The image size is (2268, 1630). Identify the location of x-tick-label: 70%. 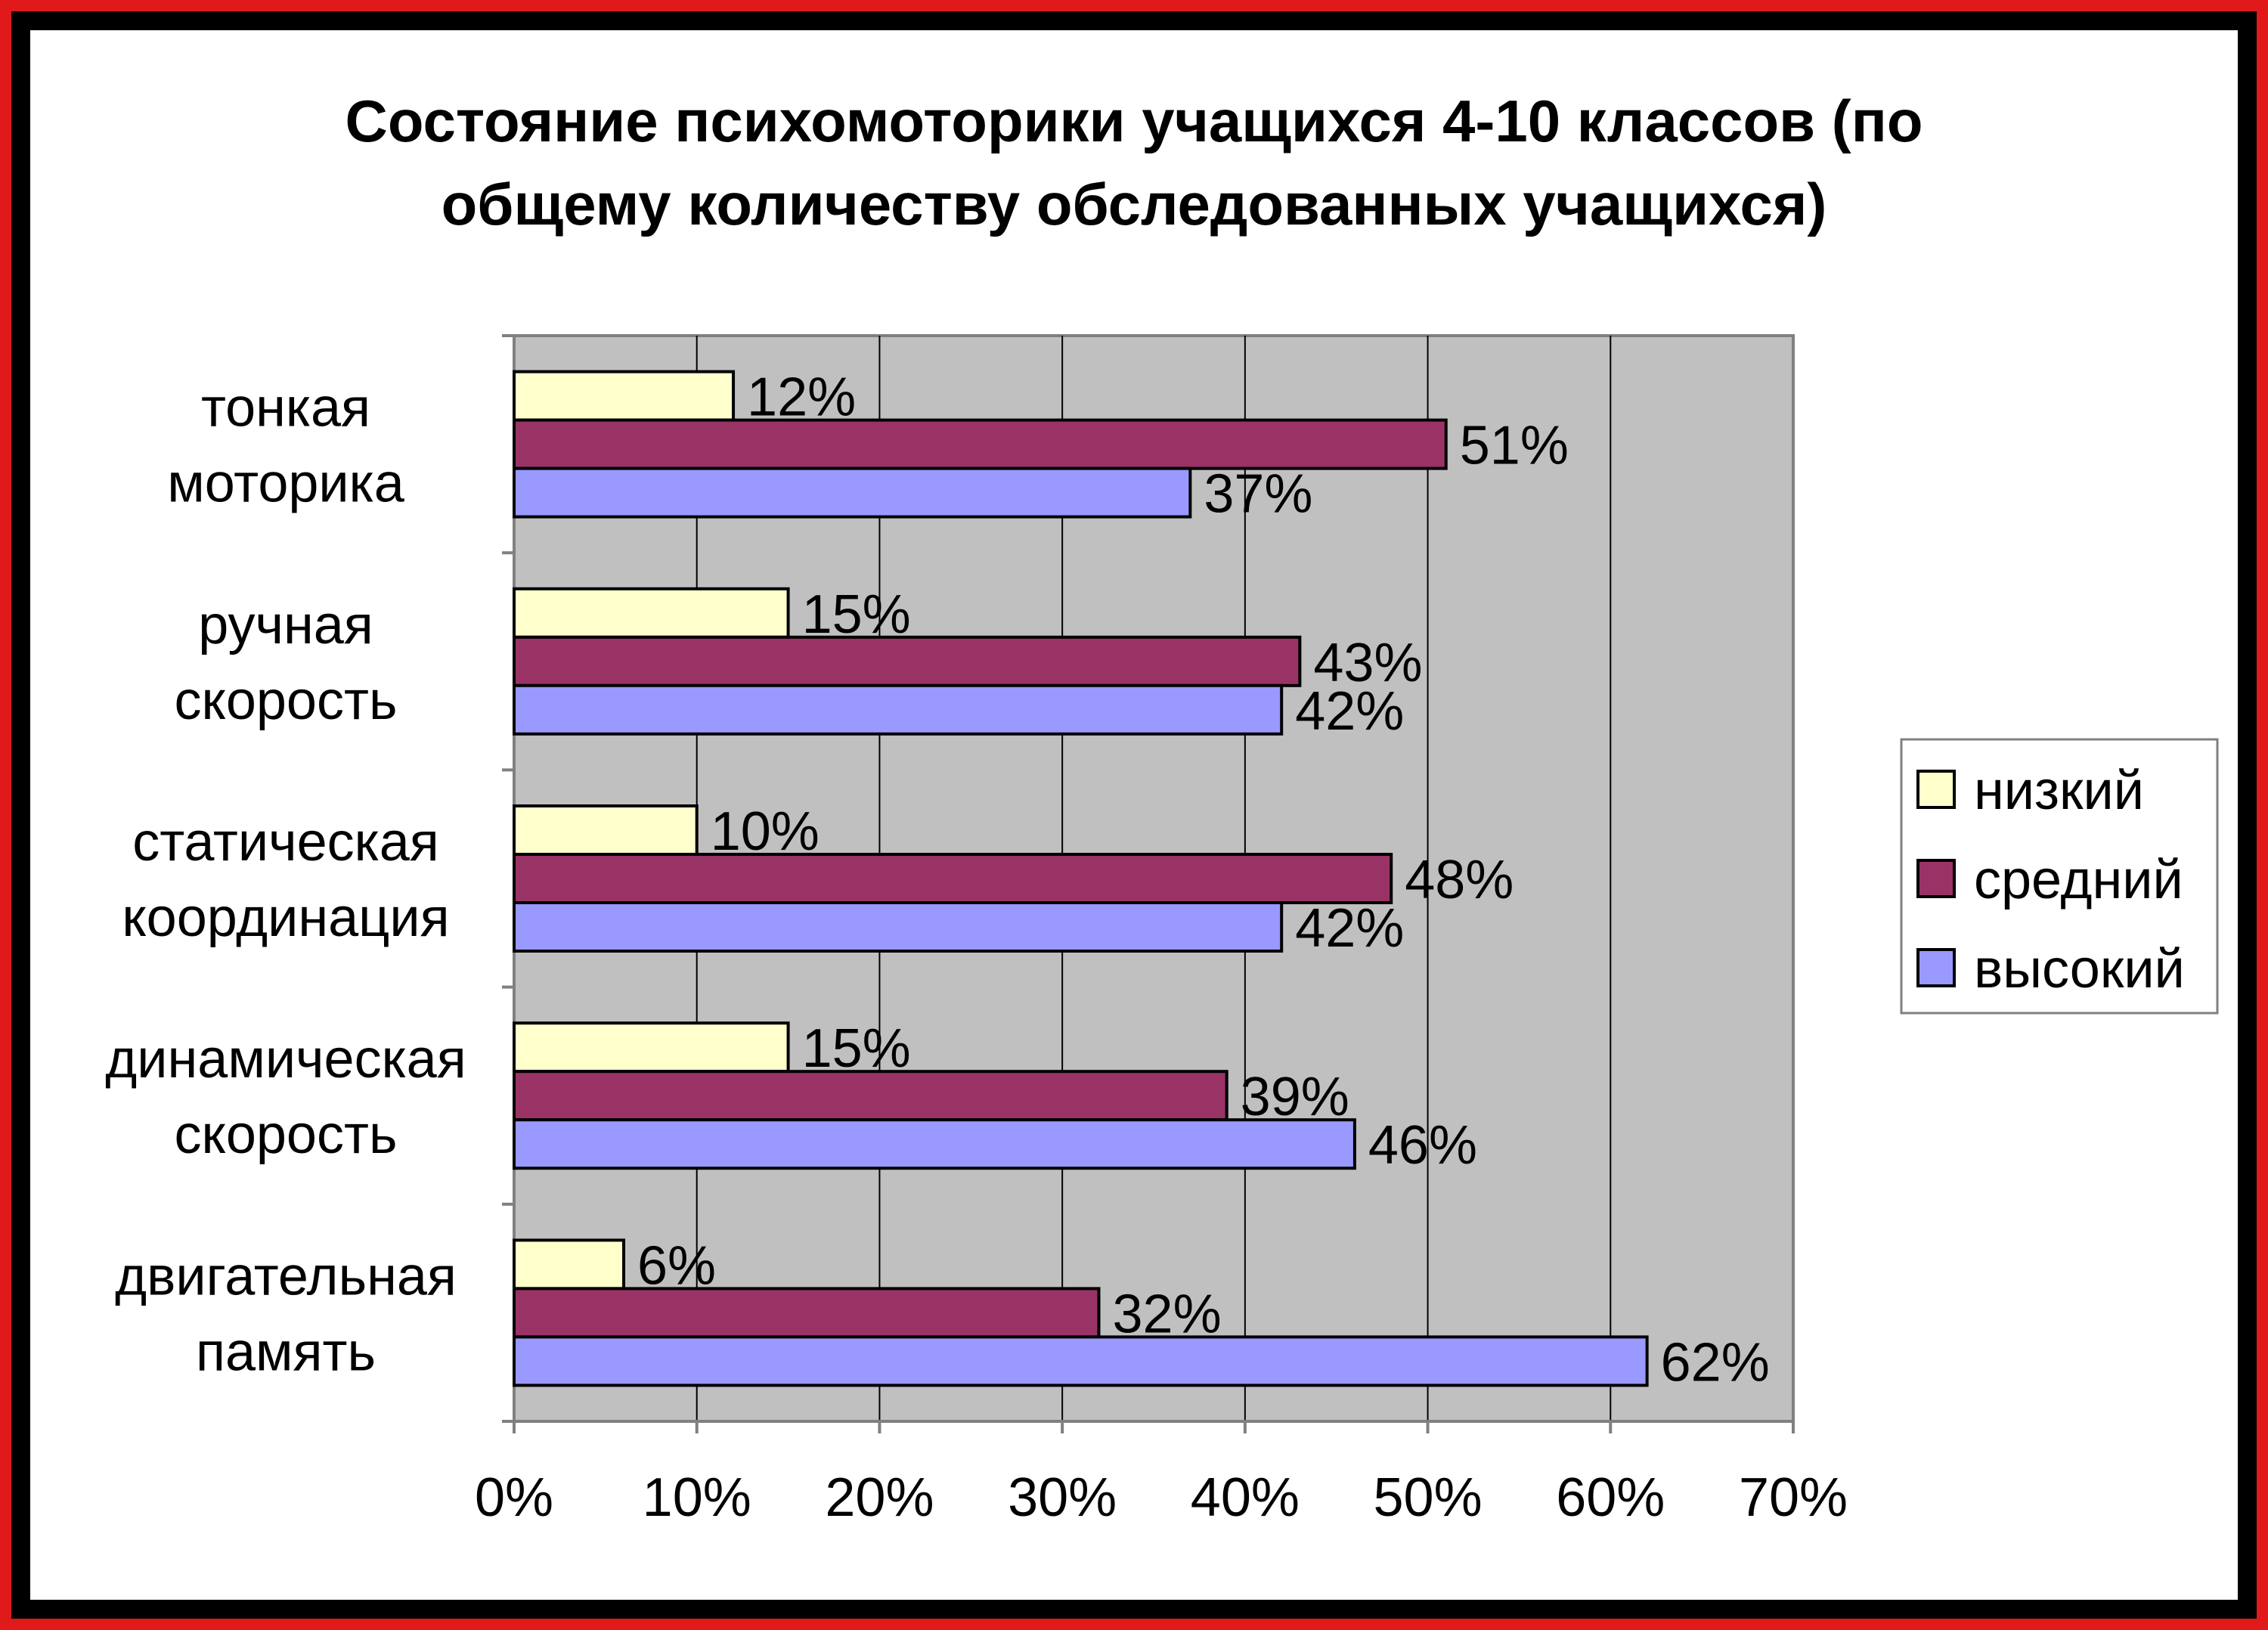
(1793, 1497).